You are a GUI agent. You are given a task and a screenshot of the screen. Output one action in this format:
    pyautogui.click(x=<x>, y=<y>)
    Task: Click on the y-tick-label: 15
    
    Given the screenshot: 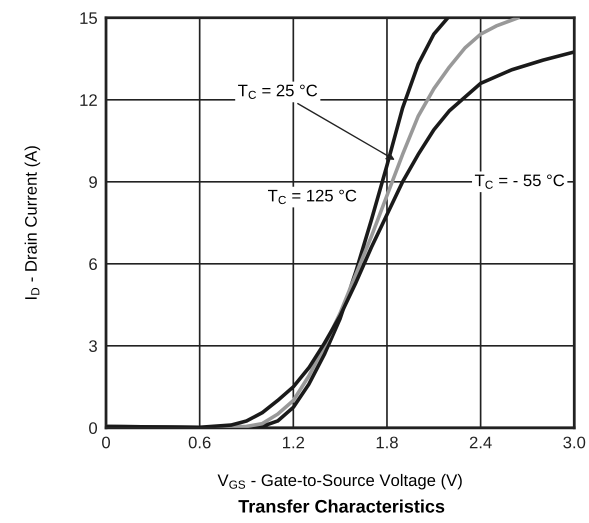 What is the action you would take?
    pyautogui.click(x=88, y=18)
    